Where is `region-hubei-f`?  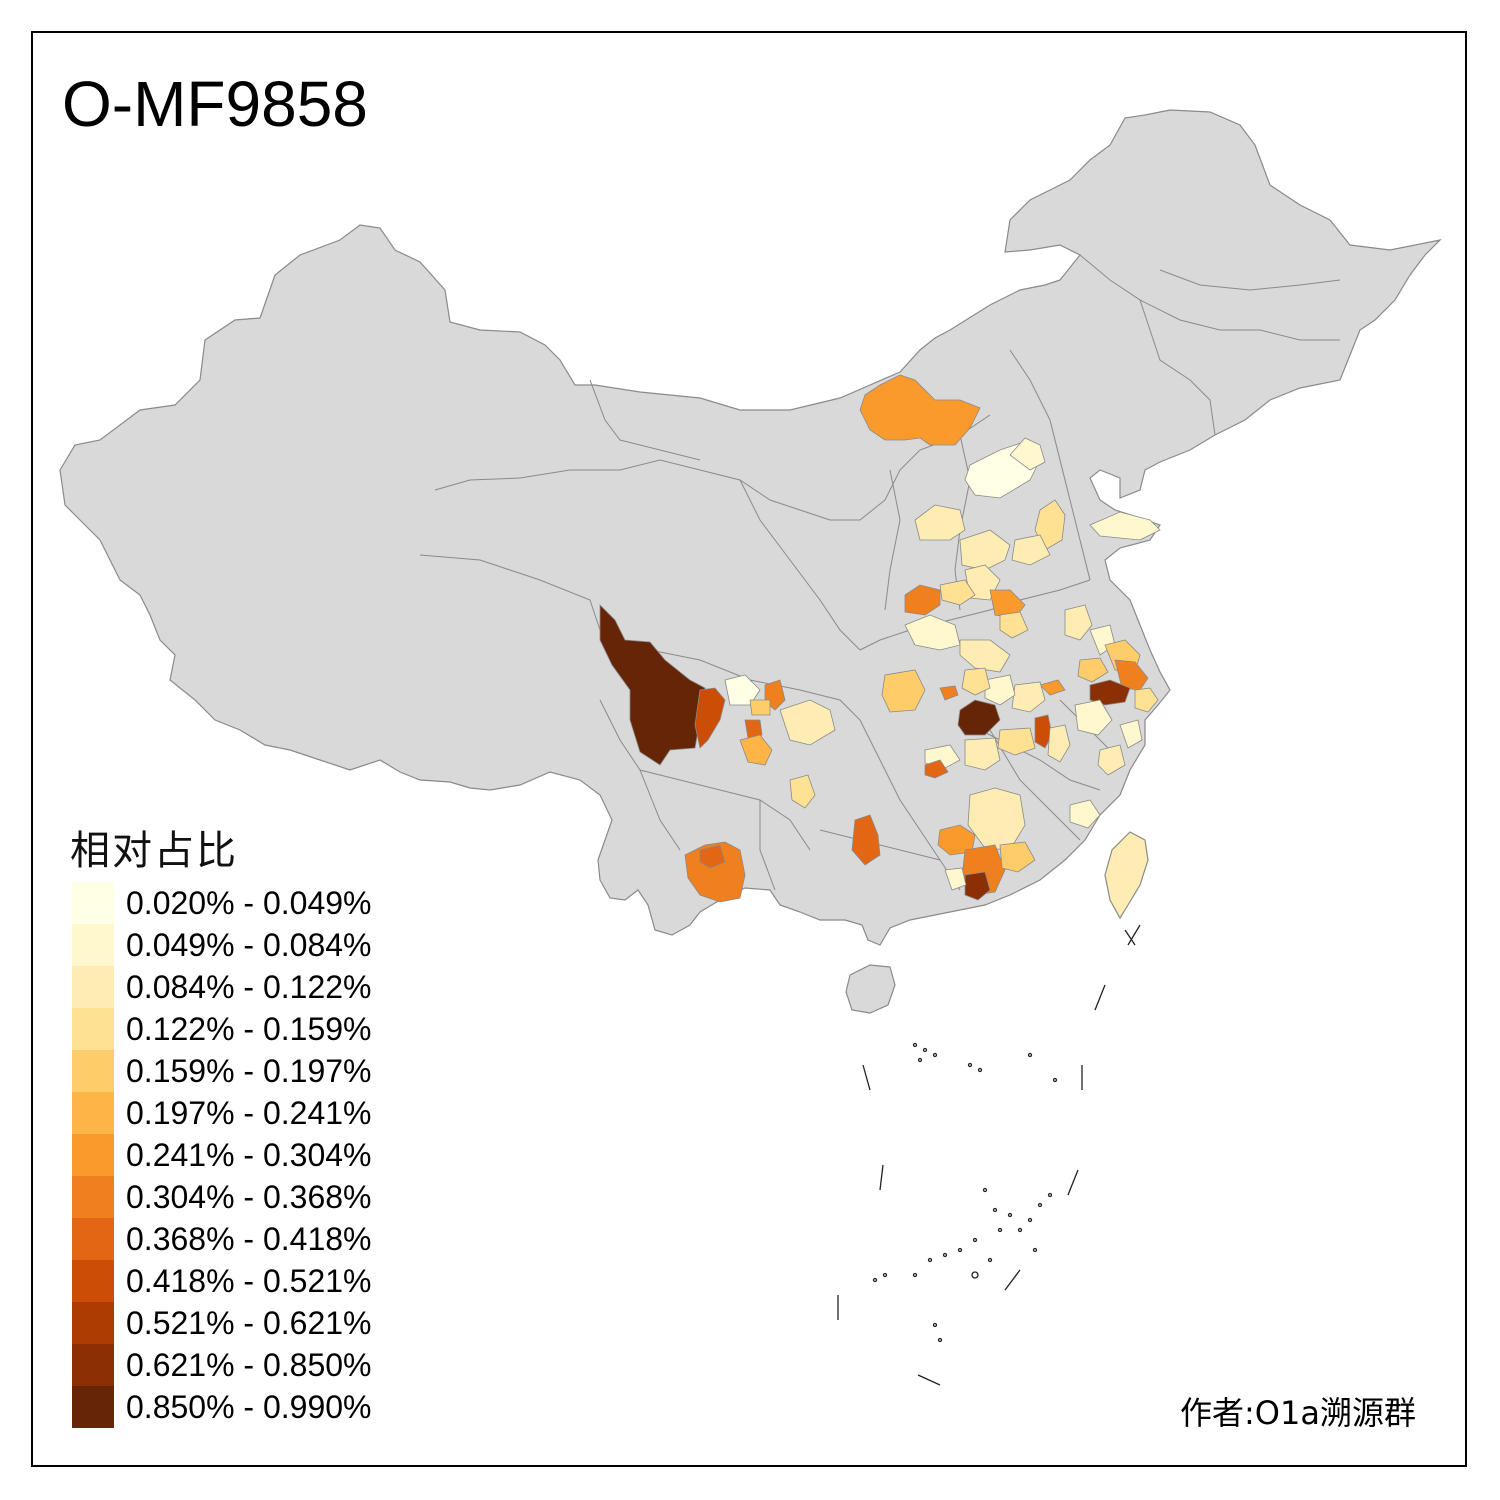 region-hubei-f is located at coordinates (1059, 743).